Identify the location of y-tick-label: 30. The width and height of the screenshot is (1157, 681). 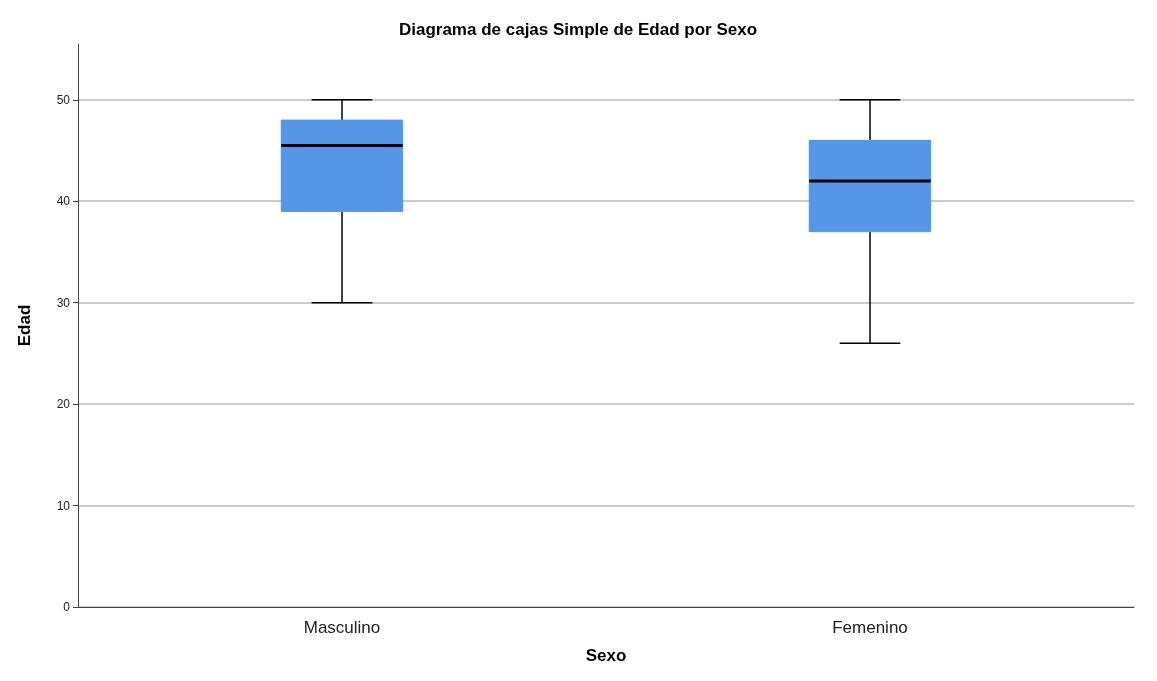
(63, 302).